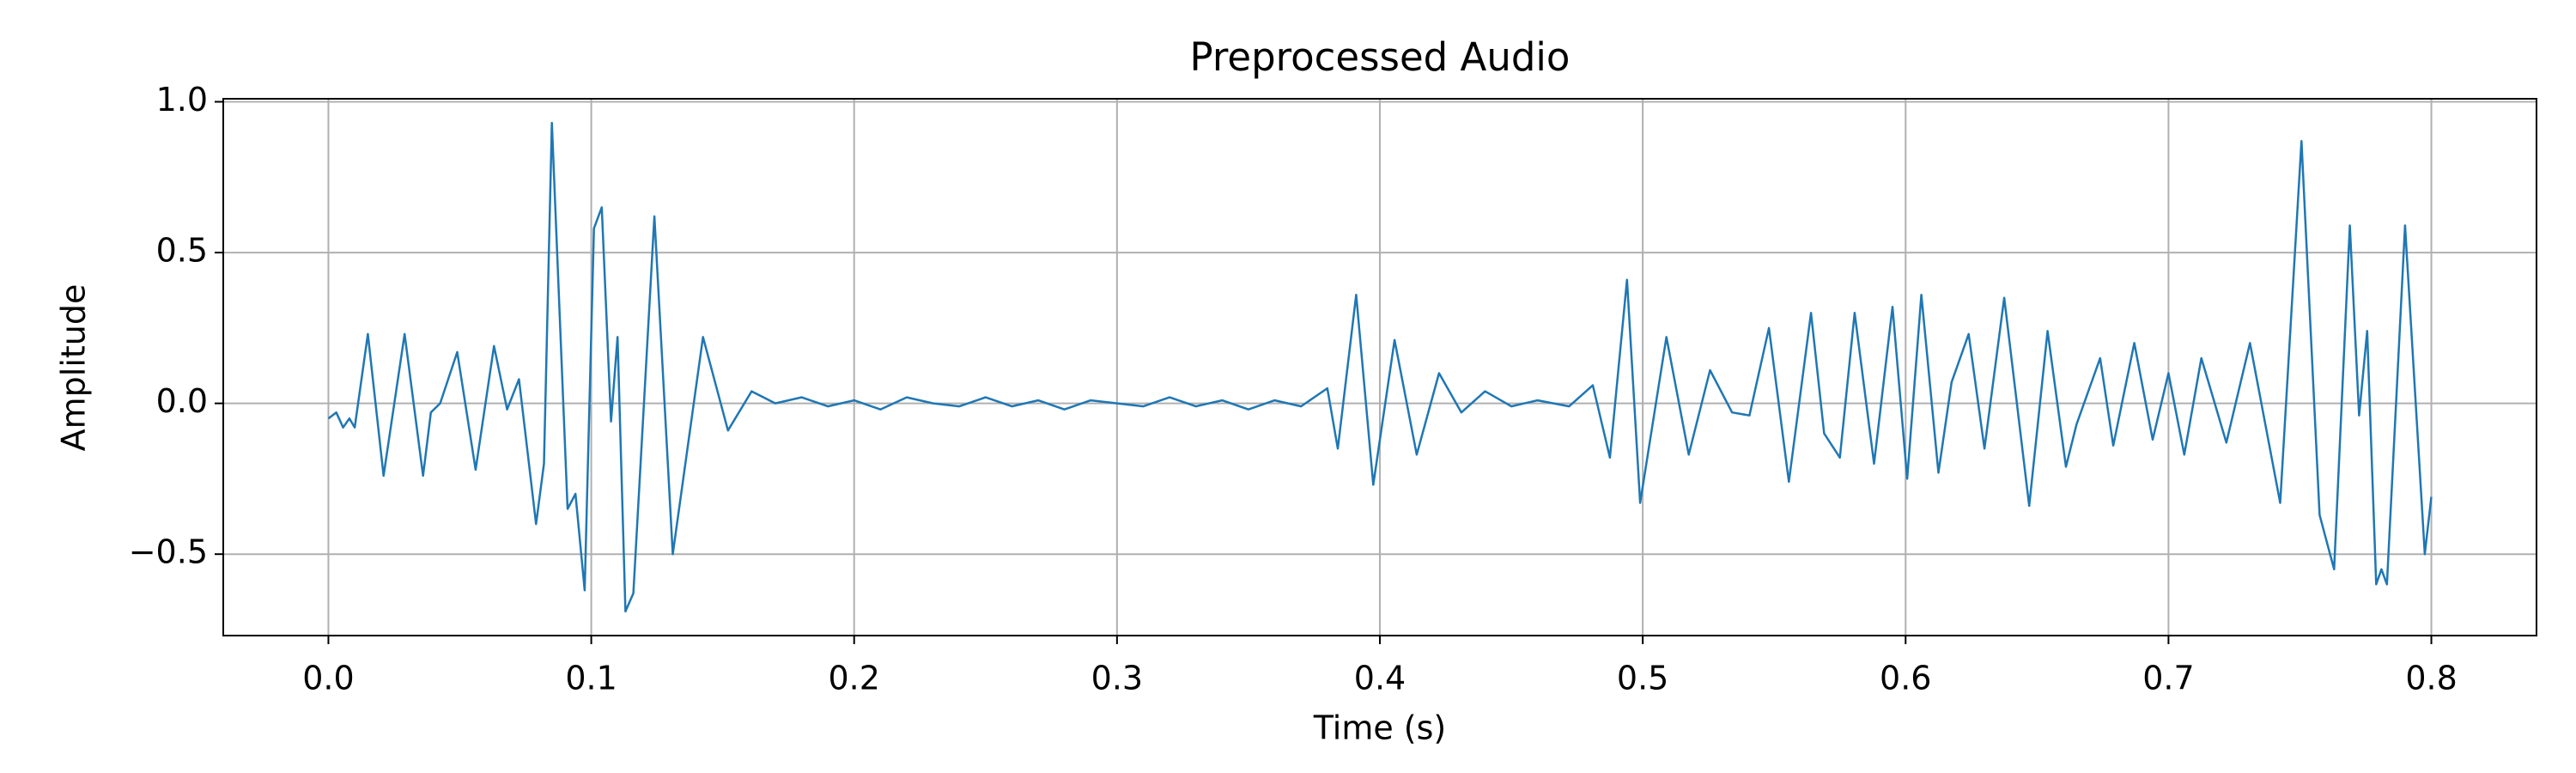 The image size is (2576, 773). I want to click on y-tick-label: 1.0, so click(182, 100).